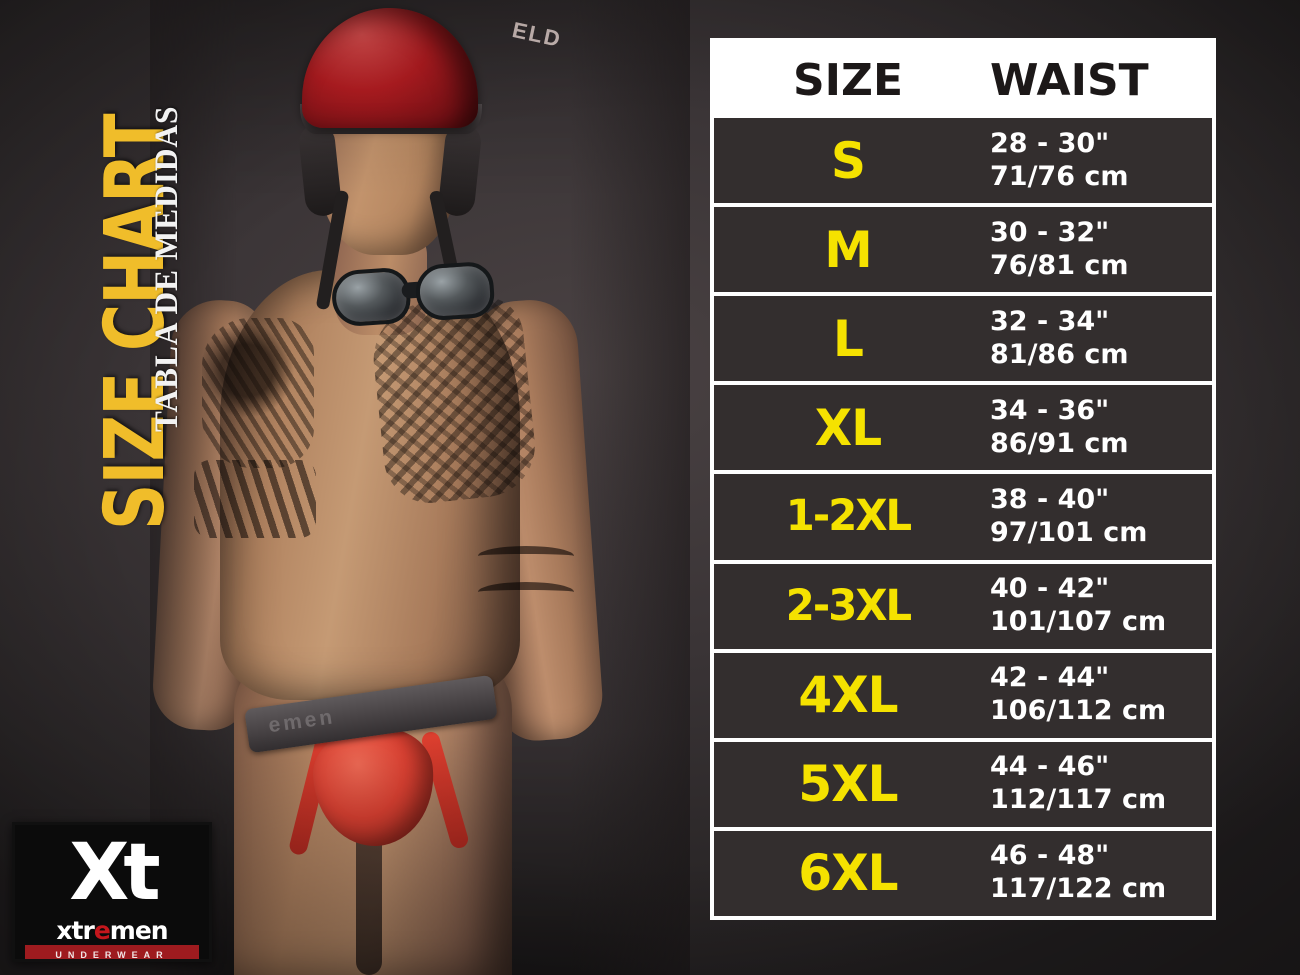 The image size is (1300, 975). I want to click on size-label: 4XL, so click(848, 695).